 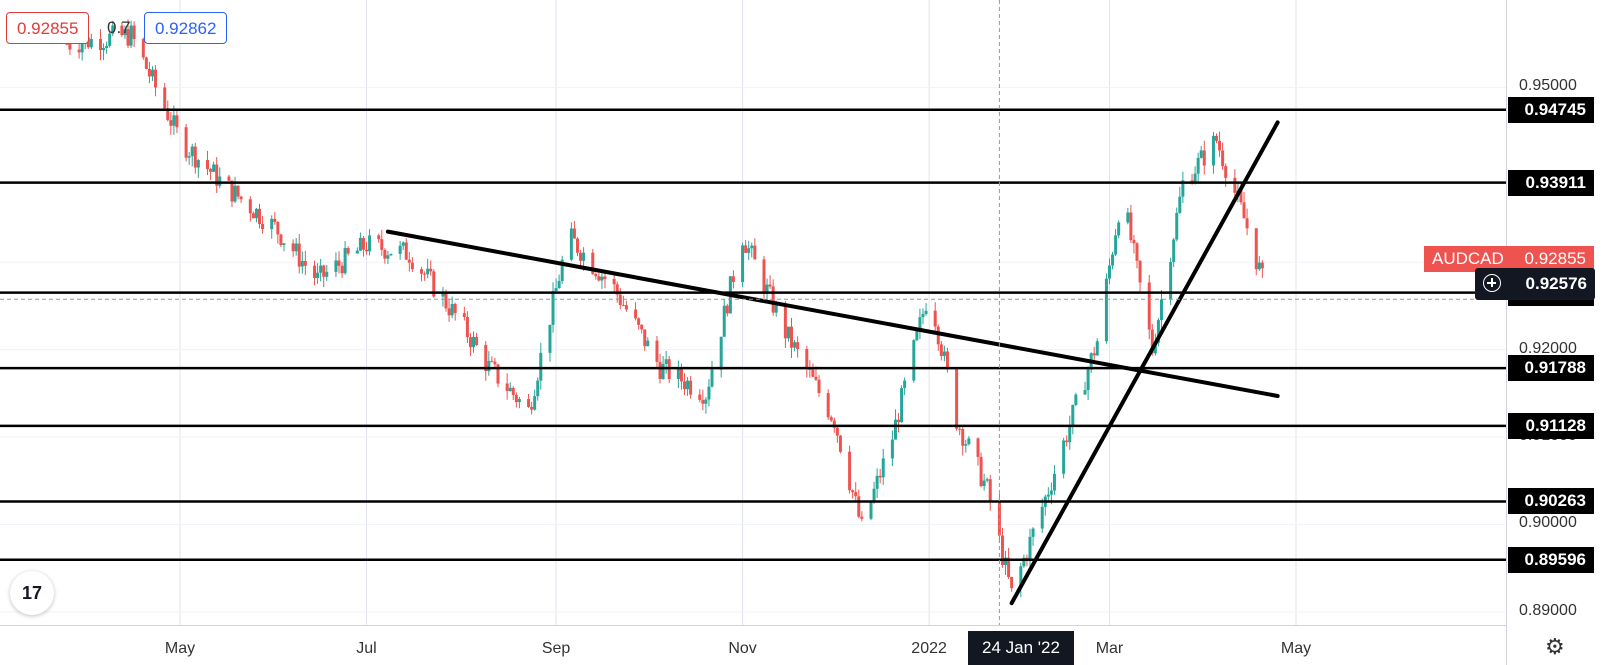 I want to click on plus-circle-icon, so click(x=1492, y=283).